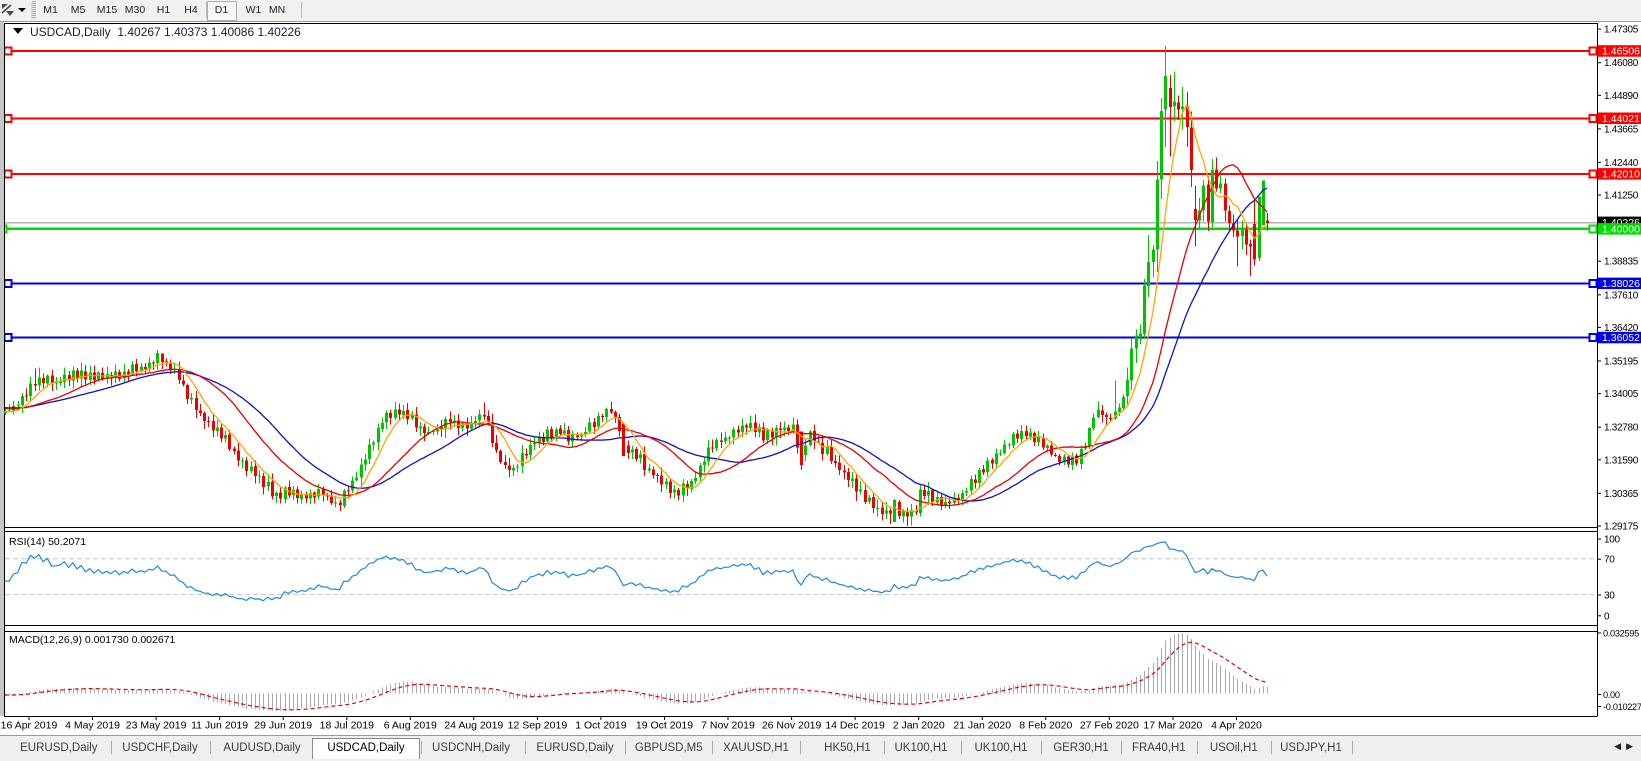  What do you see at coordinates (47, 542) in the screenshot?
I see `svg-text: RSI(14) 50.2071` at bounding box center [47, 542].